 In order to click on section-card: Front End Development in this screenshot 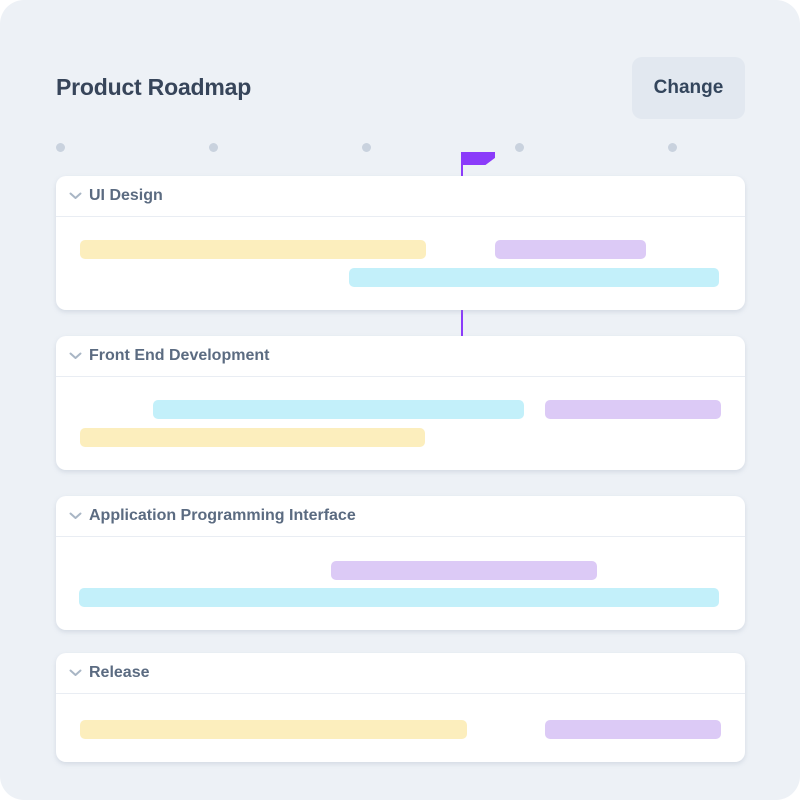, I will do `click(400, 403)`.